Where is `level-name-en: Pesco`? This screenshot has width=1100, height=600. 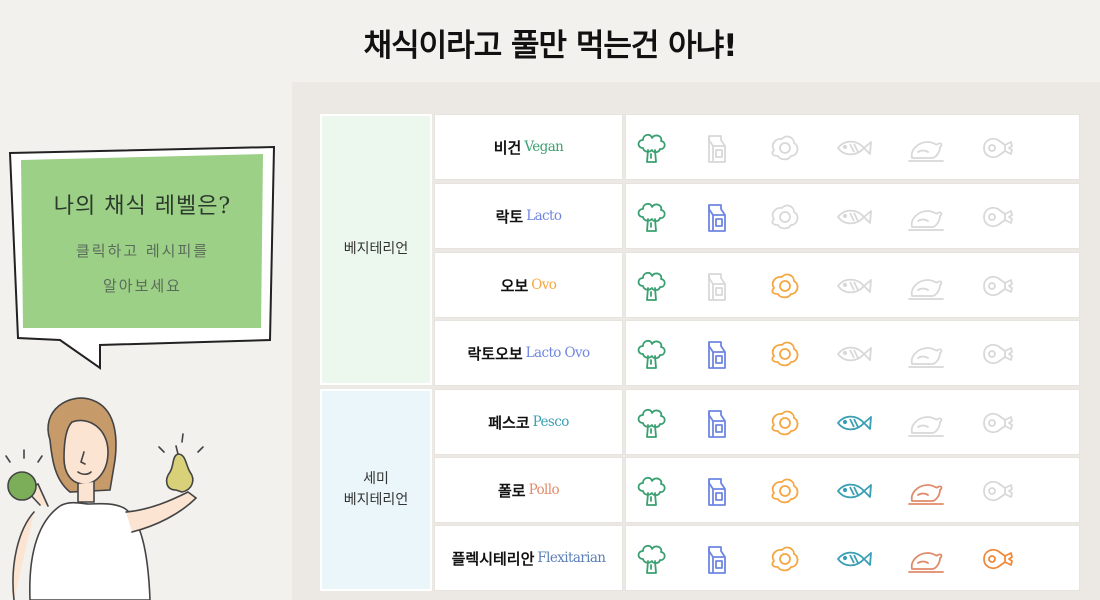 level-name-en: Pesco is located at coordinates (551, 422).